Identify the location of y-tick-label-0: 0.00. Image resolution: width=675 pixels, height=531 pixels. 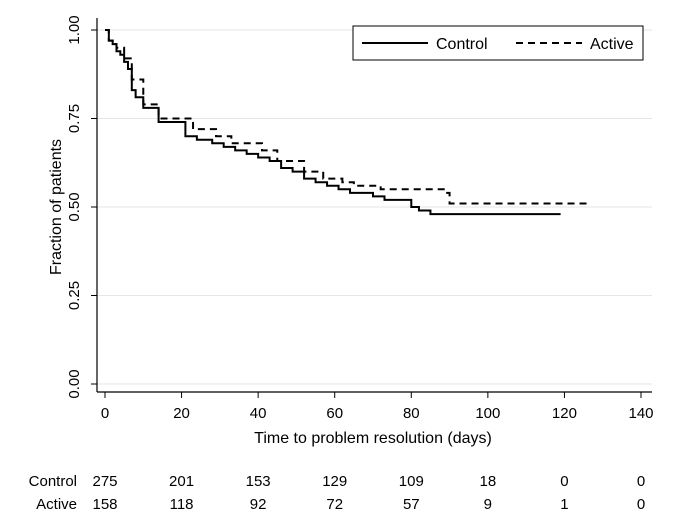
(74, 383).